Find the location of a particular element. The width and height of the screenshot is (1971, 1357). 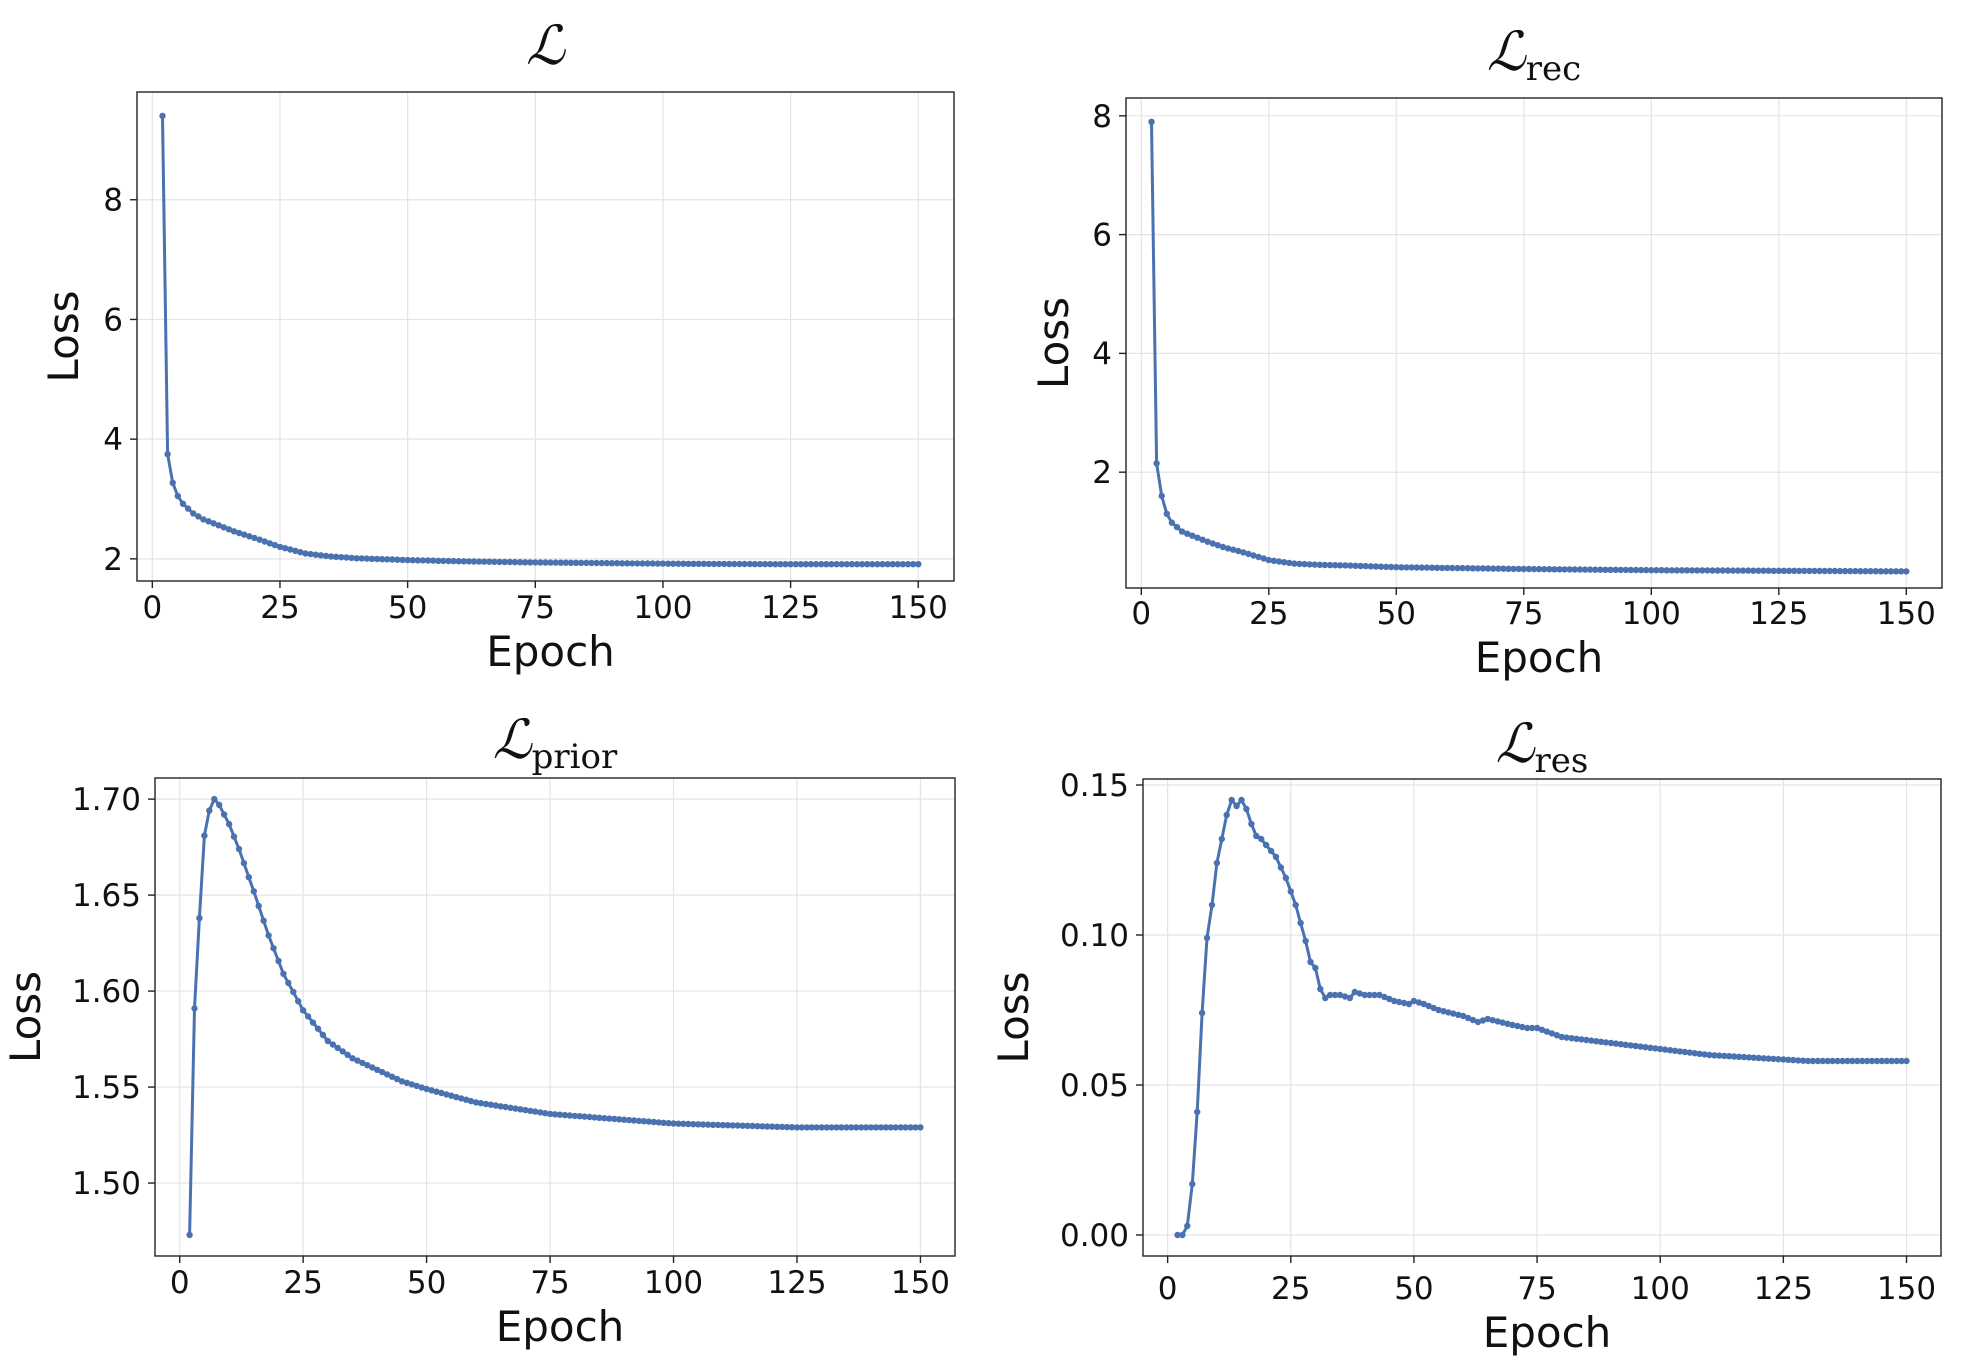

y-tick-label: 0.05 is located at coordinates (1094, 1086).